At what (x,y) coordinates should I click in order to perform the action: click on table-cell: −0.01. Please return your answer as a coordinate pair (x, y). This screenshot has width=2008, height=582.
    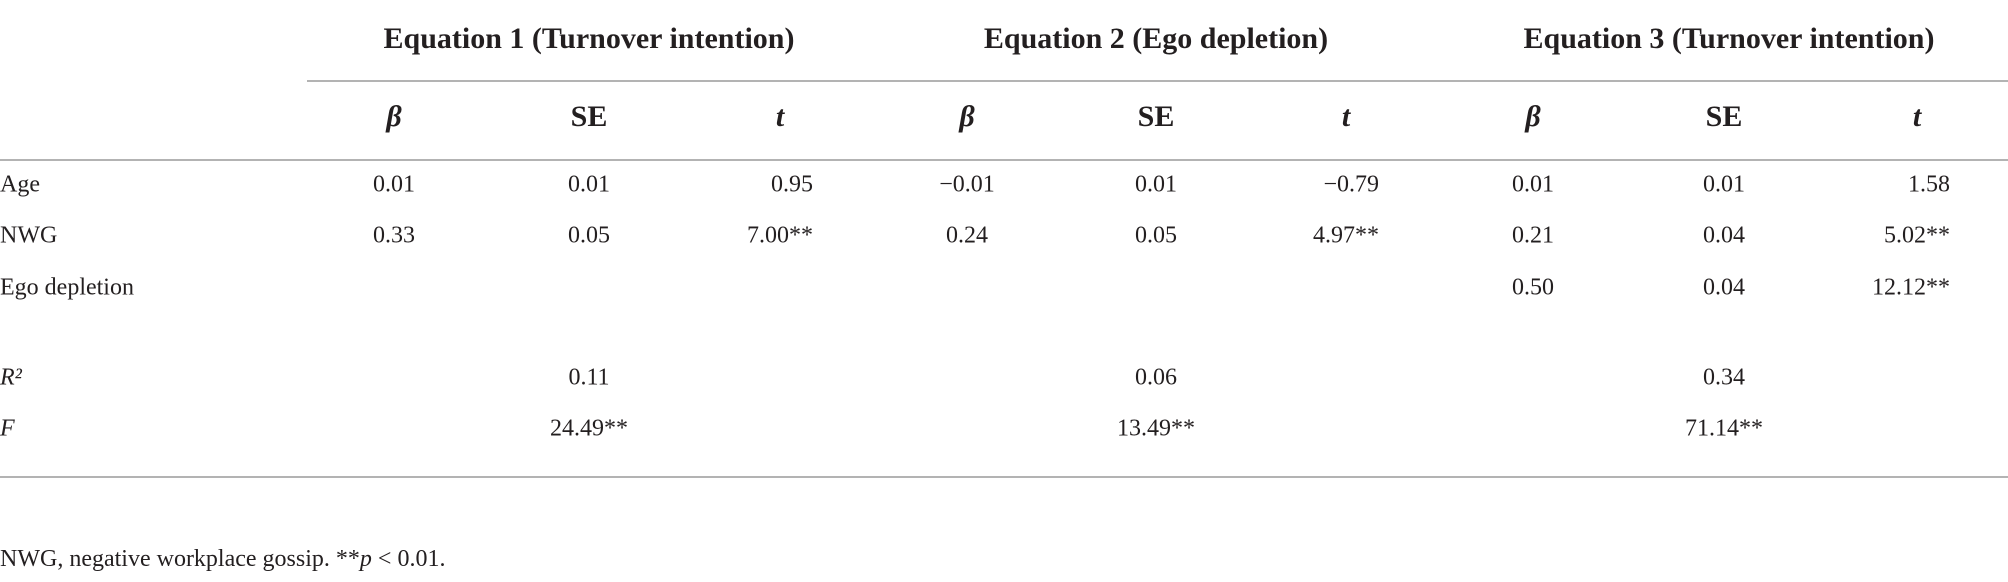
    Looking at the image, I should click on (967, 185).